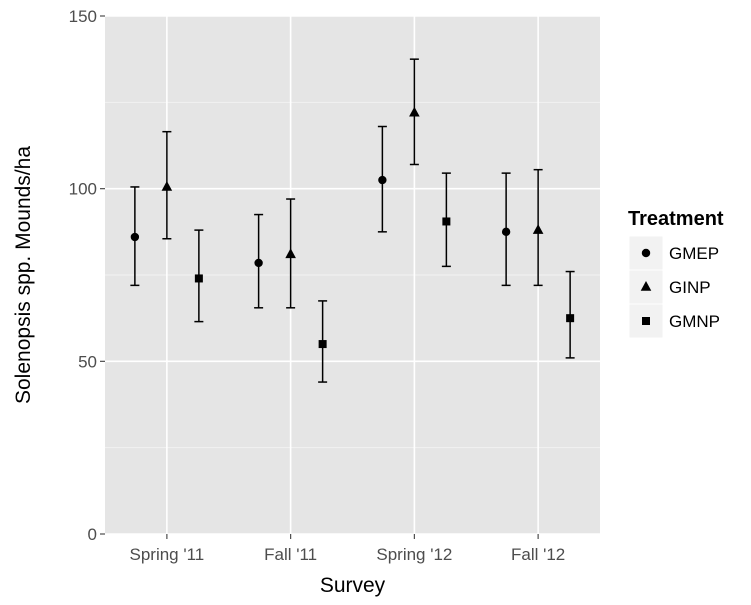 This screenshot has width=751, height=605. I want to click on legend: Treatment GMEP GINP GMNP, so click(676, 273).